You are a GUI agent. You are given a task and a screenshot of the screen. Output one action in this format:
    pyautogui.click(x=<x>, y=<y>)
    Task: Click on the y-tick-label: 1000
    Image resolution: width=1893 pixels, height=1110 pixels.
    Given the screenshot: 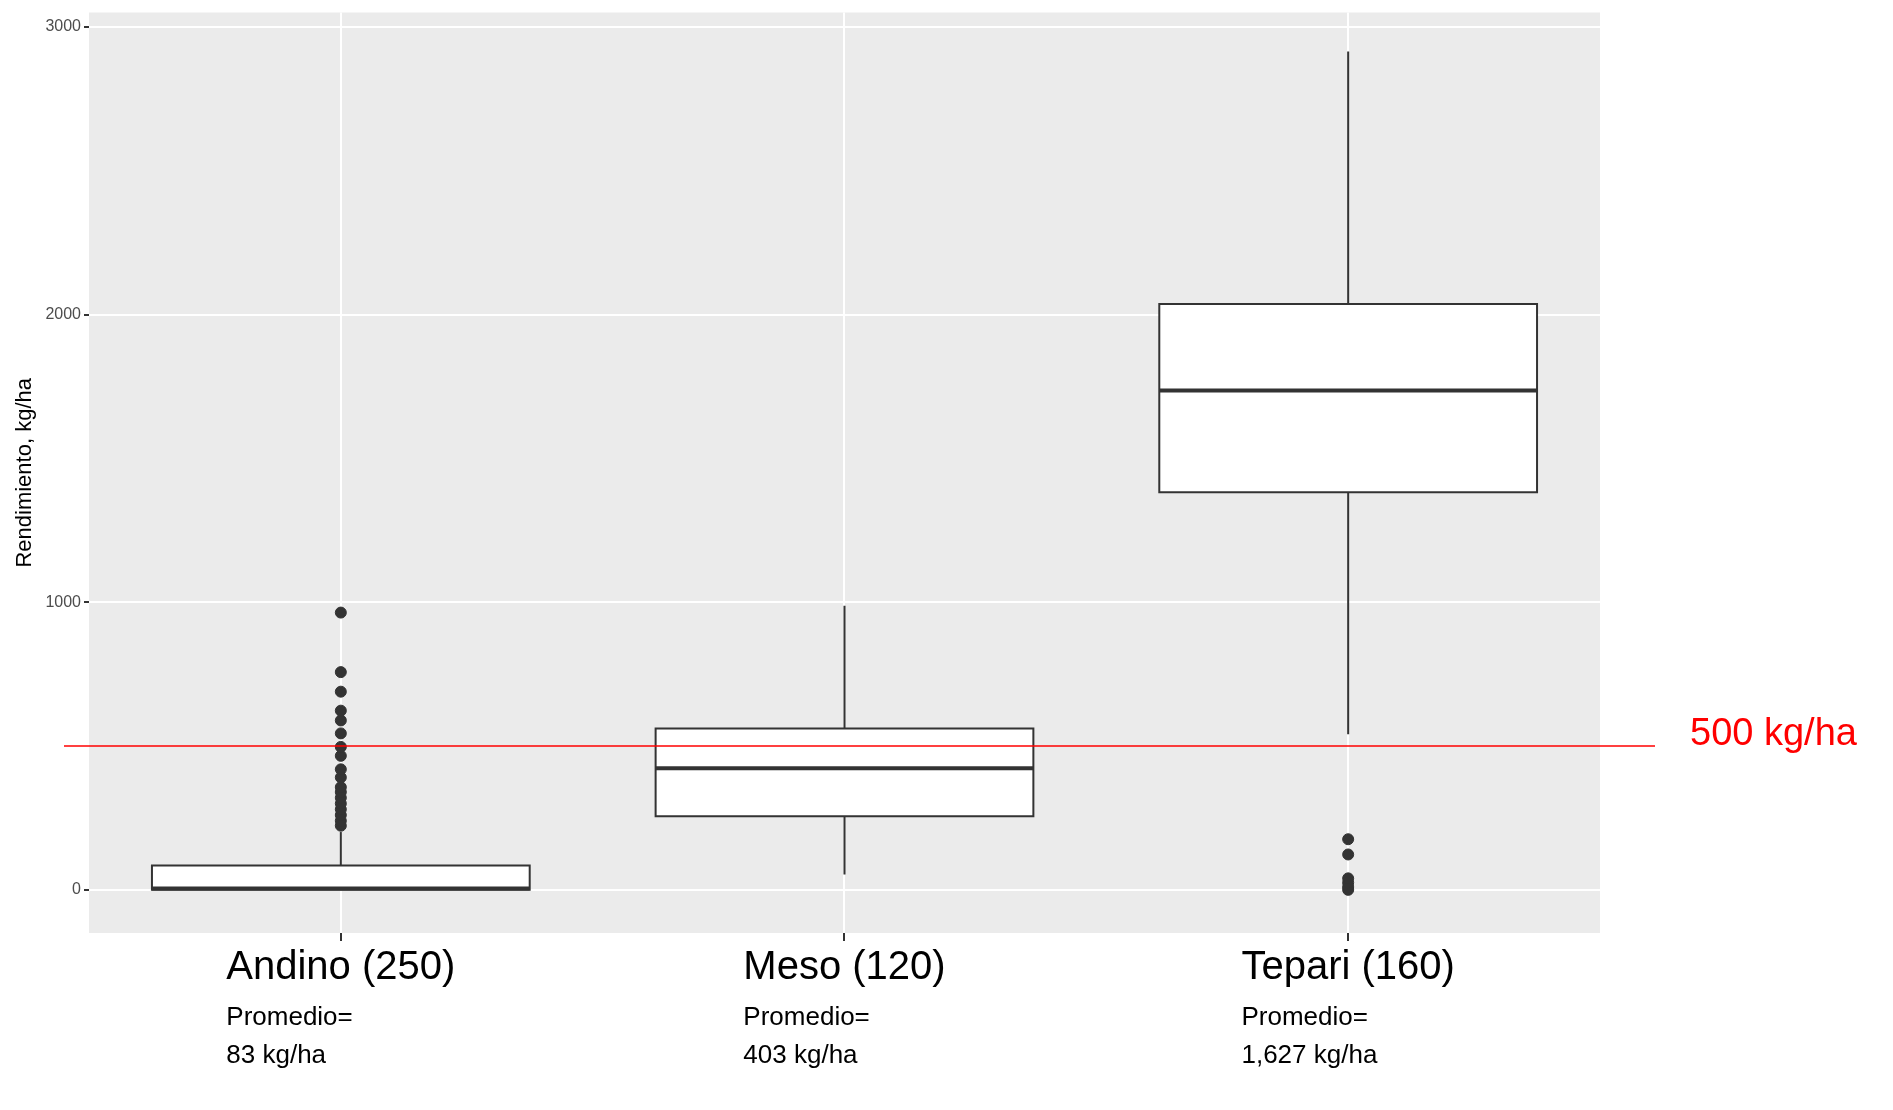 What is the action you would take?
    pyautogui.click(x=63, y=601)
    